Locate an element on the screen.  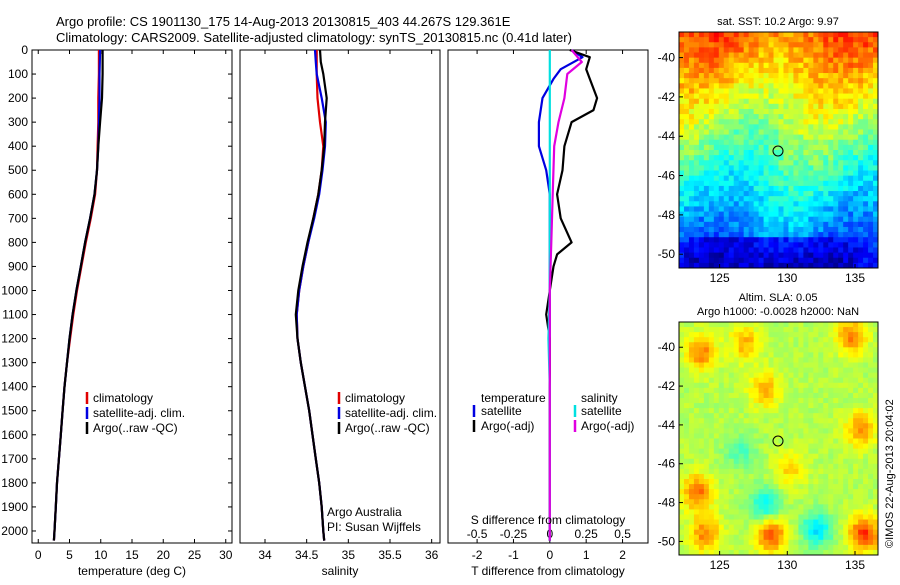
depth-tick-label: 300 is located at coordinates (18, 122).